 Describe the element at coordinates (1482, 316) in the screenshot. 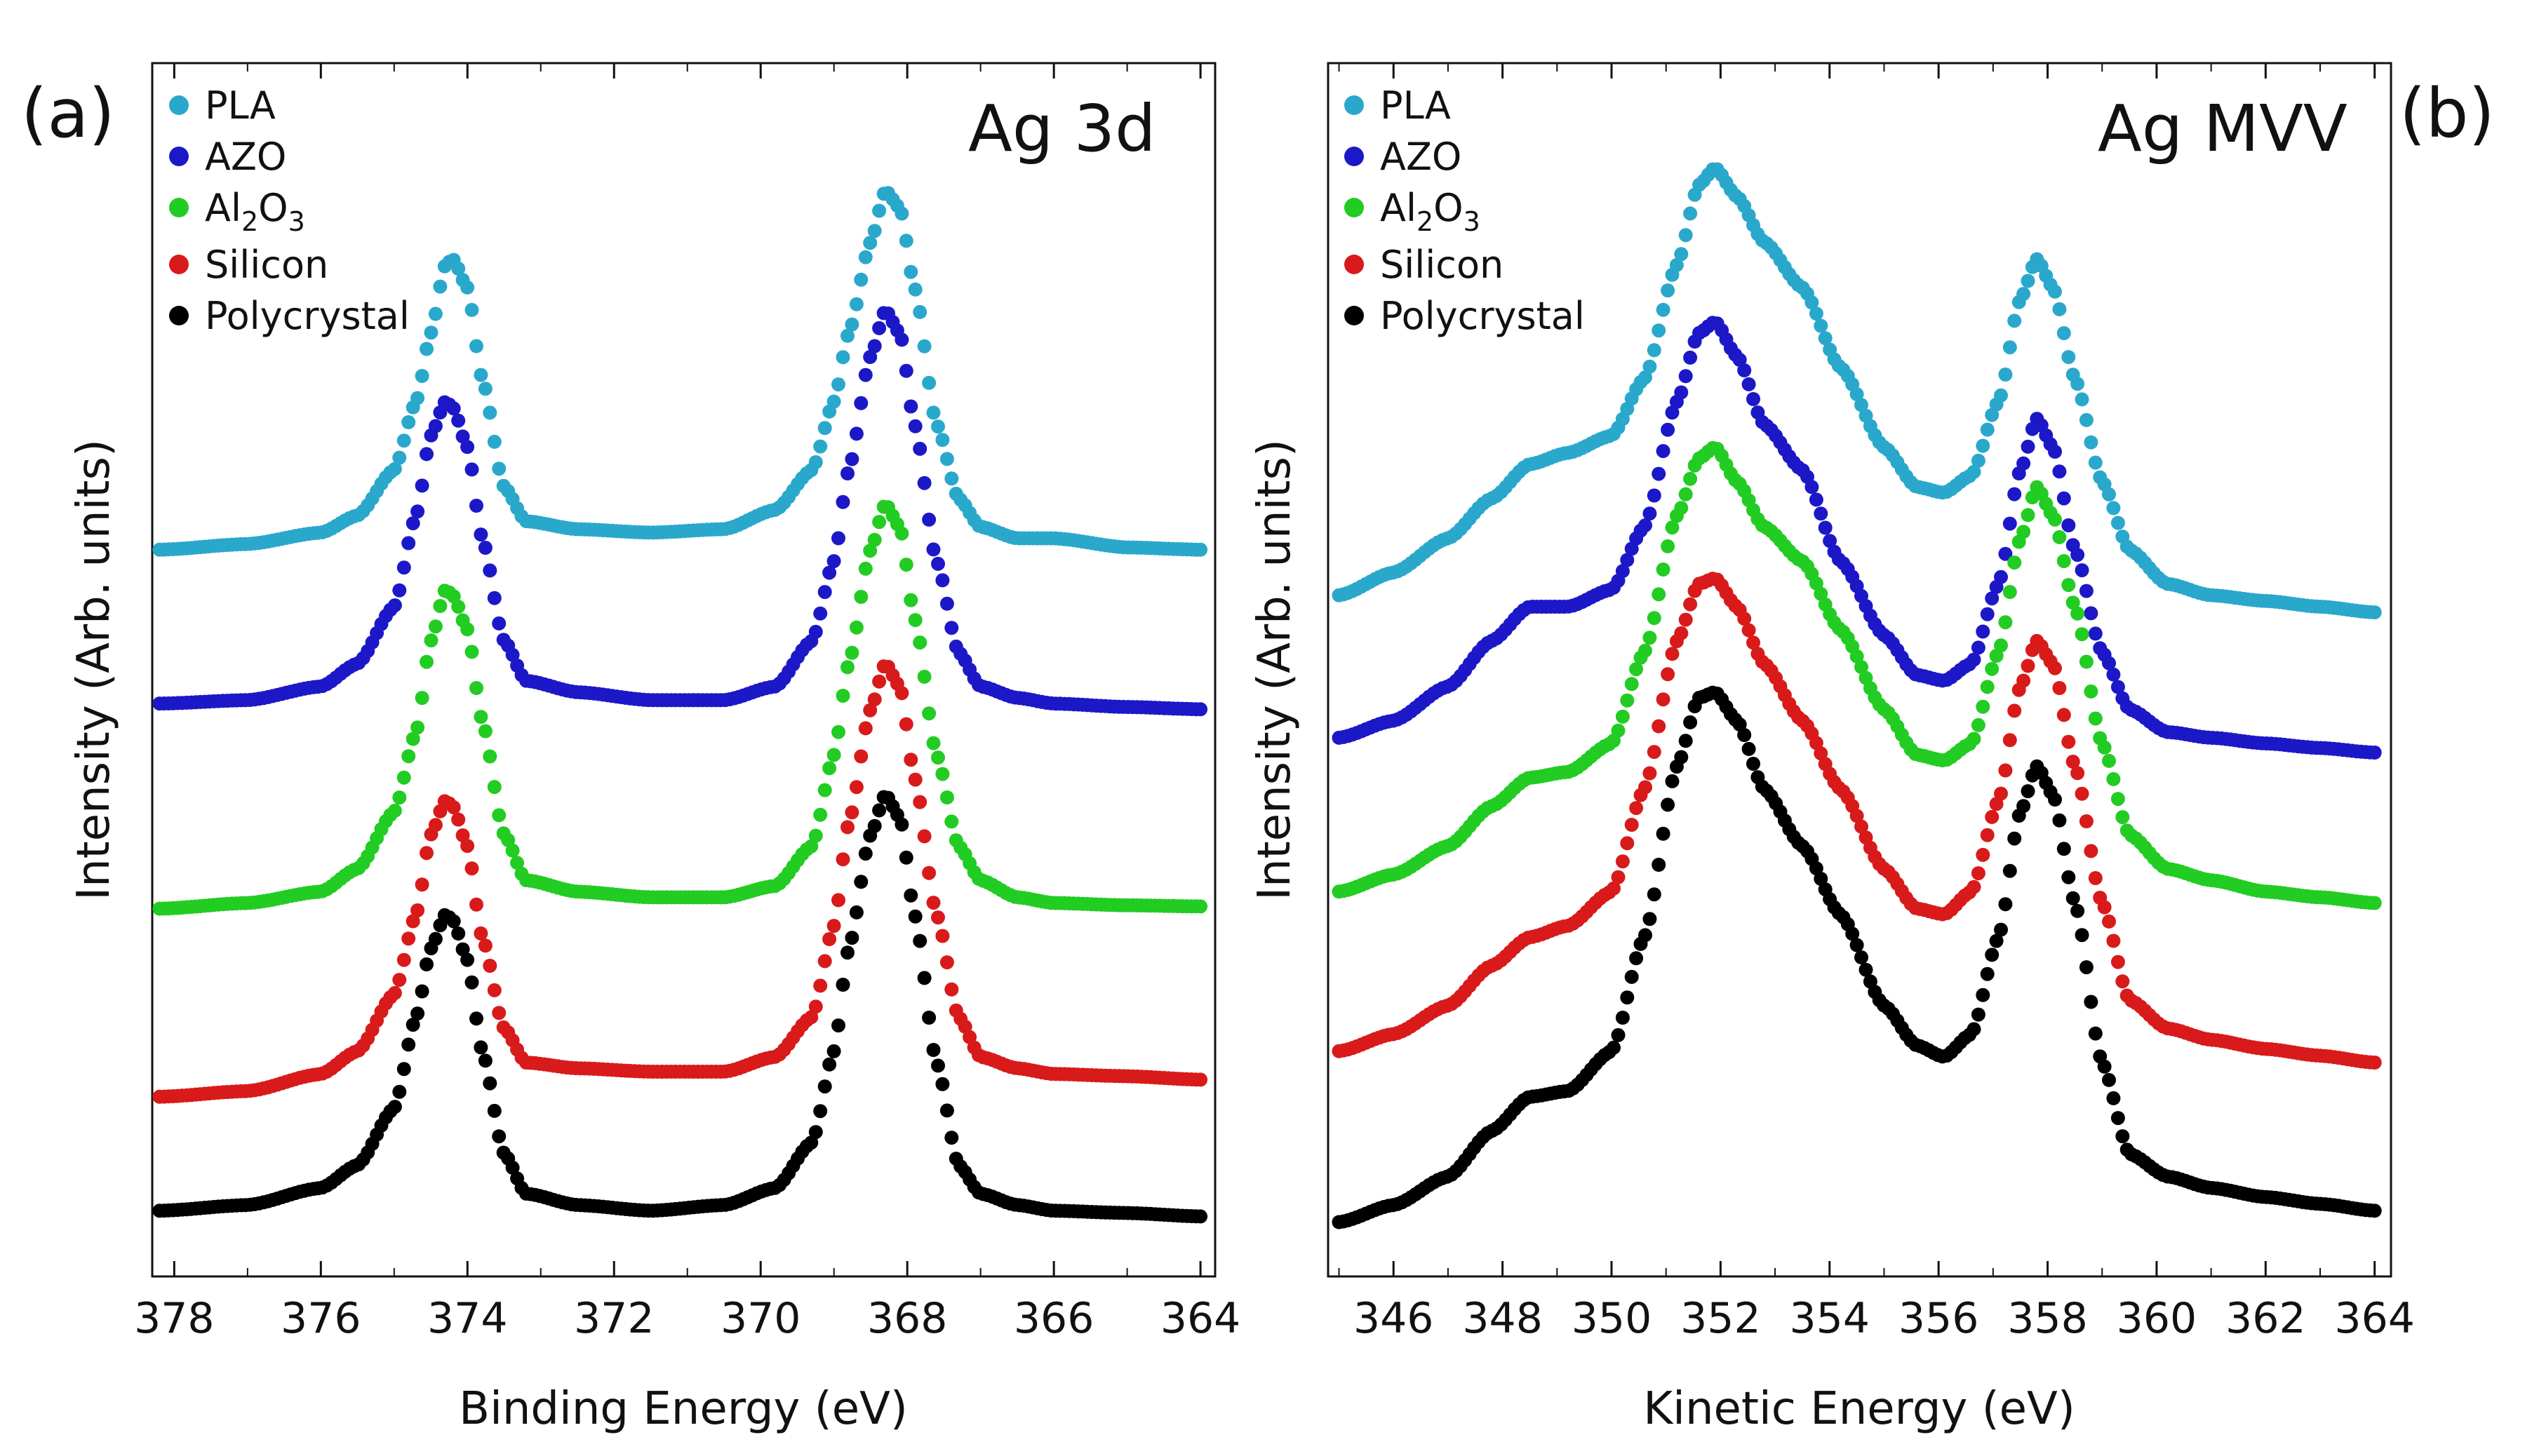

I see `legend-label-polycrystal: Polycrystal` at that location.